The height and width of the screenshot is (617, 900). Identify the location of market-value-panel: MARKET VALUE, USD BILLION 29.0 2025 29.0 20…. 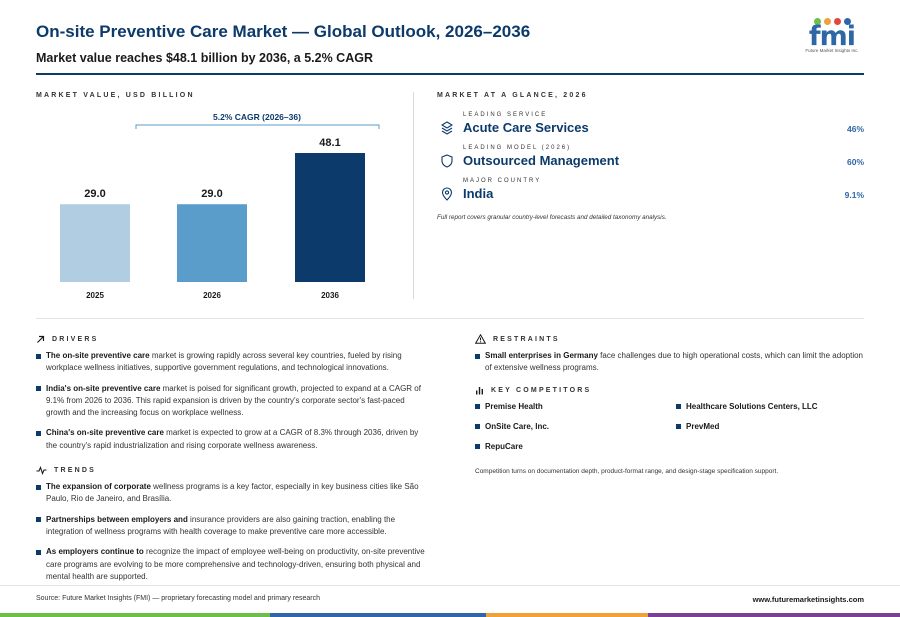
(221, 197).